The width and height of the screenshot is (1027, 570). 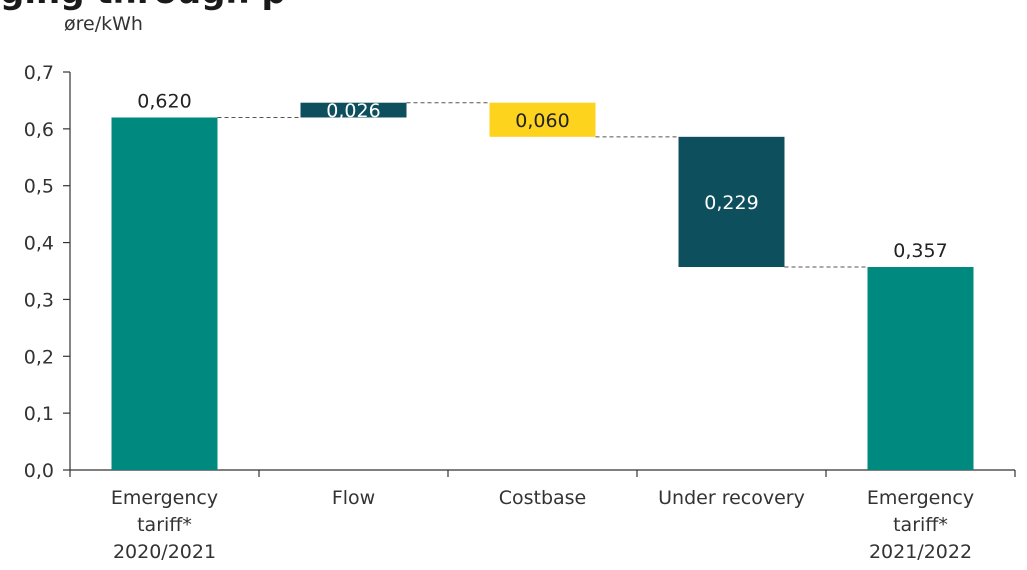 What do you see at coordinates (39, 471) in the screenshot?
I see `y-tick-label: 0,0` at bounding box center [39, 471].